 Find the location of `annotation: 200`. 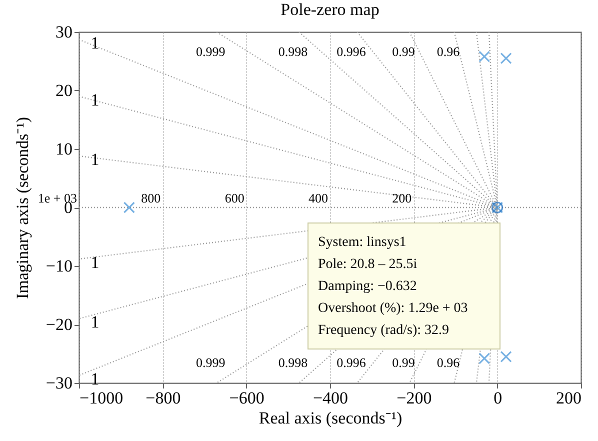

annotation: 200 is located at coordinates (402, 198).